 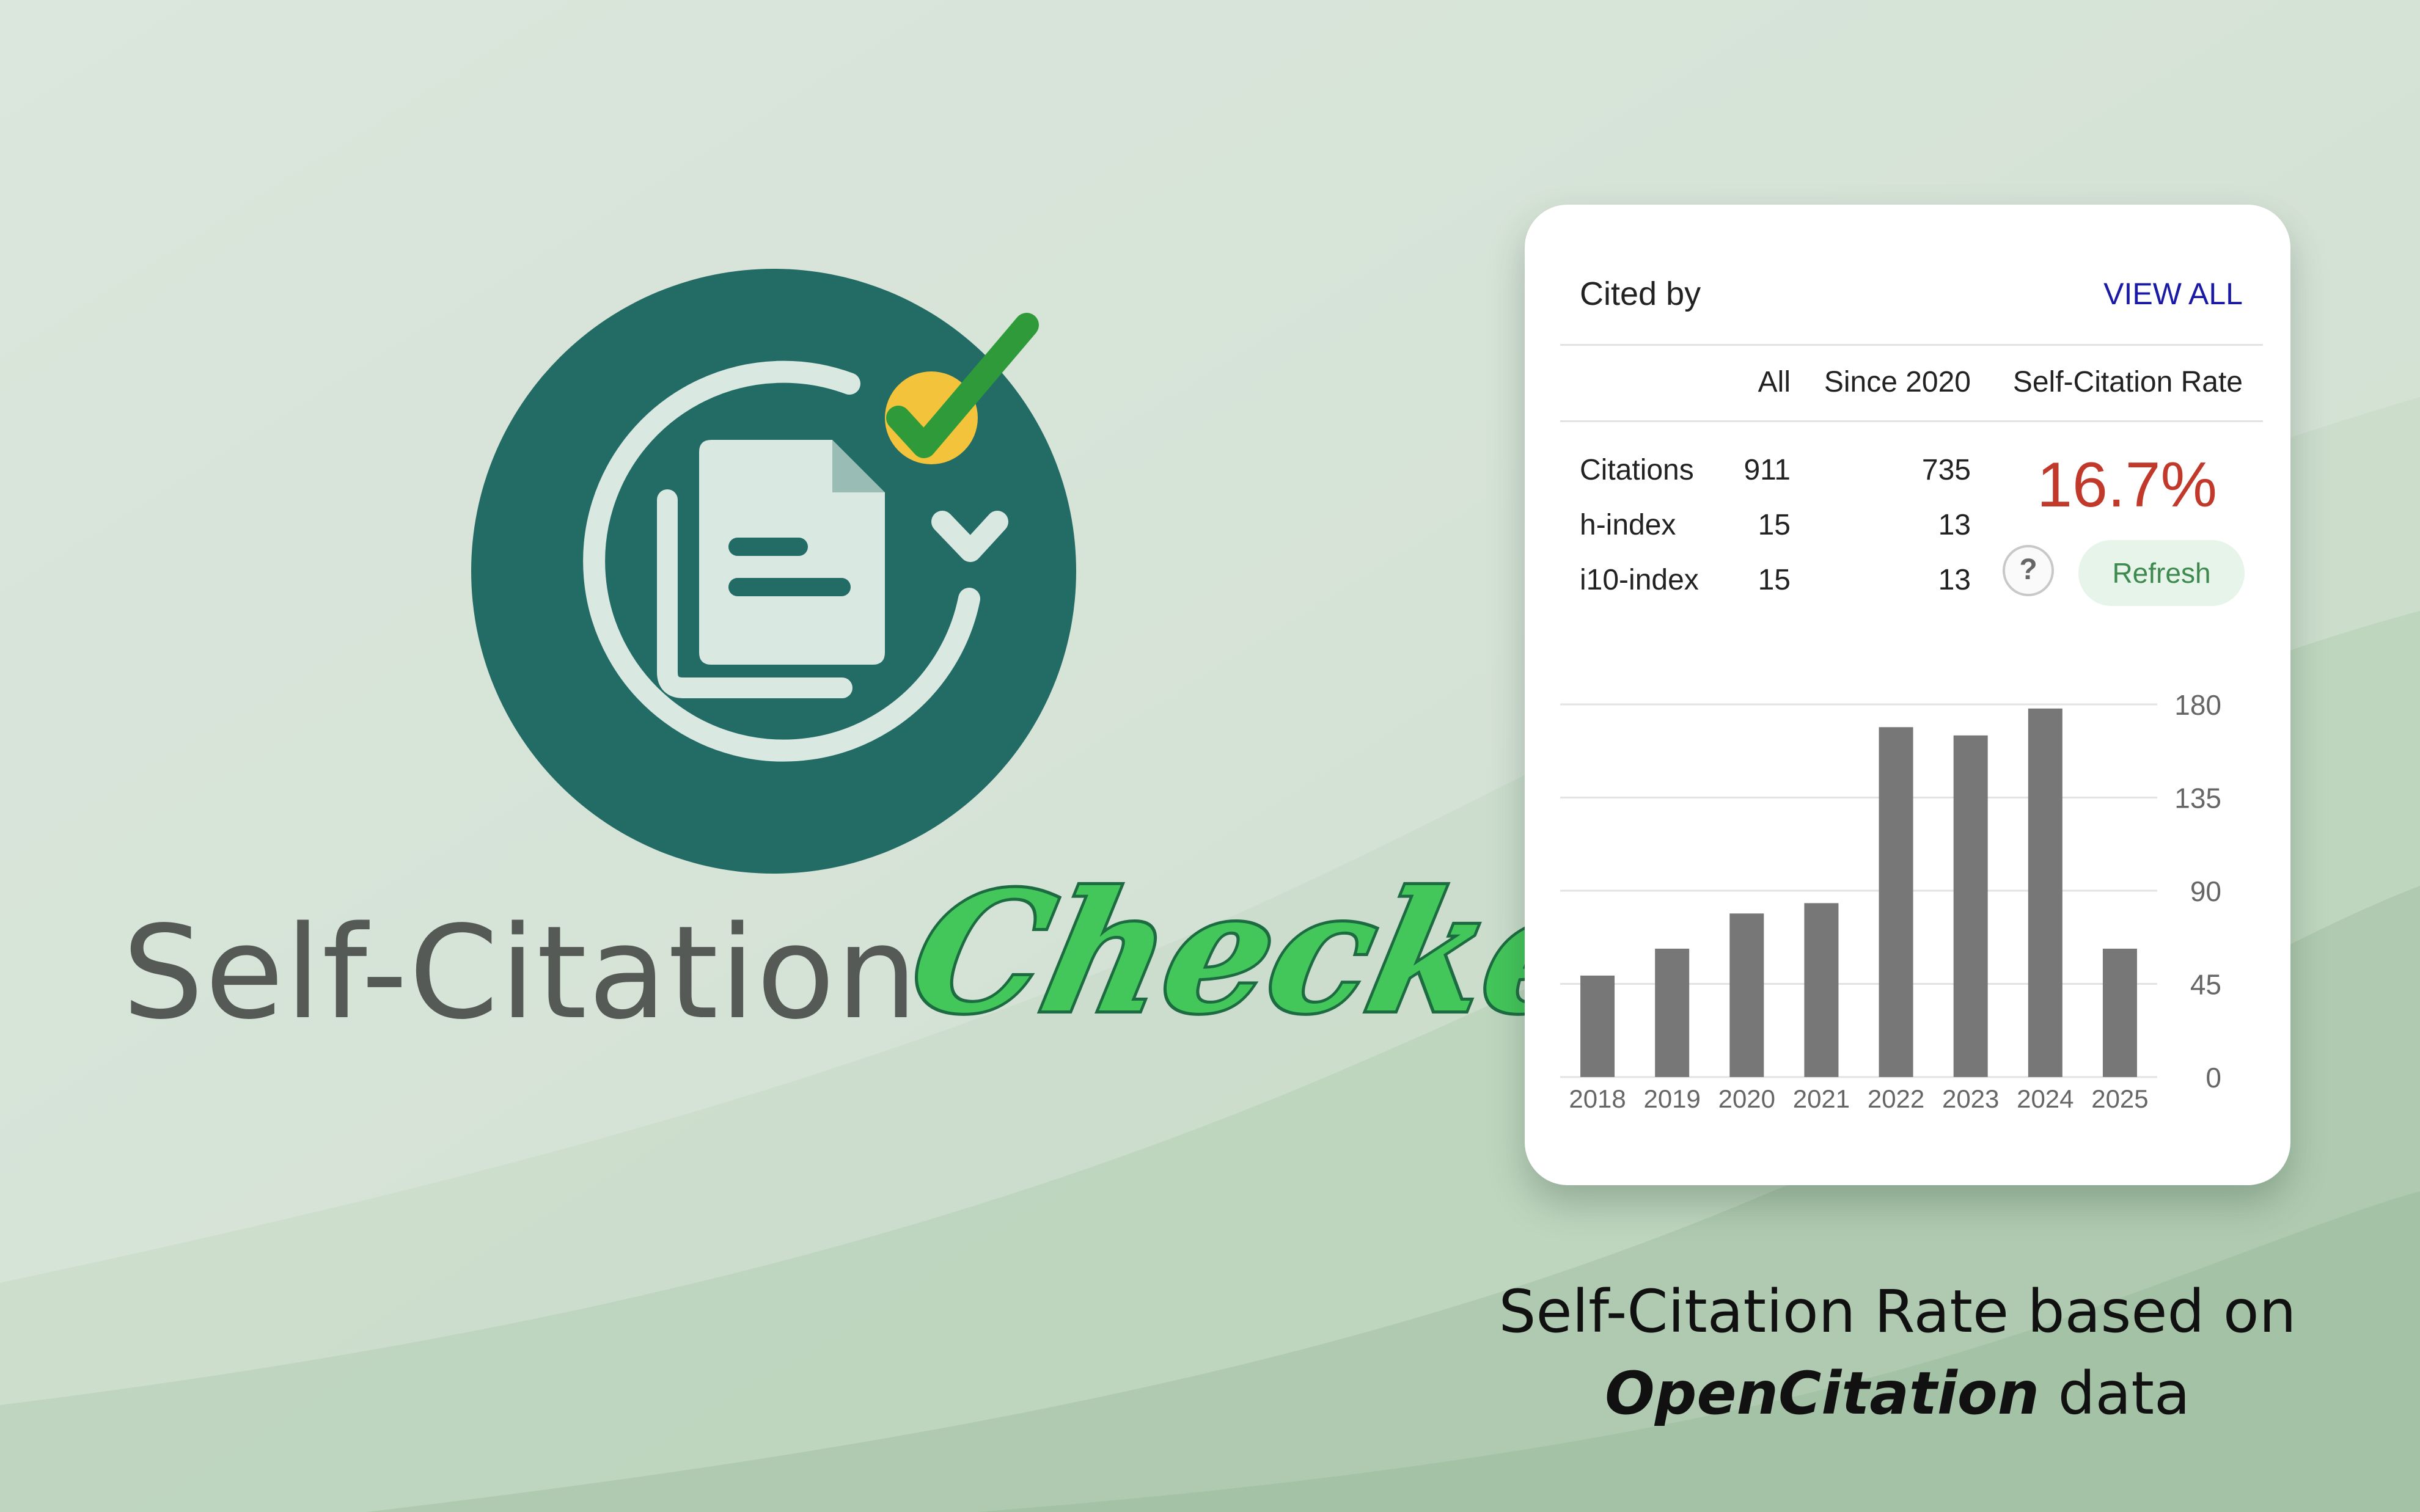 What do you see at coordinates (1628, 525) in the screenshot?
I see `row-label-h-index: h-index` at bounding box center [1628, 525].